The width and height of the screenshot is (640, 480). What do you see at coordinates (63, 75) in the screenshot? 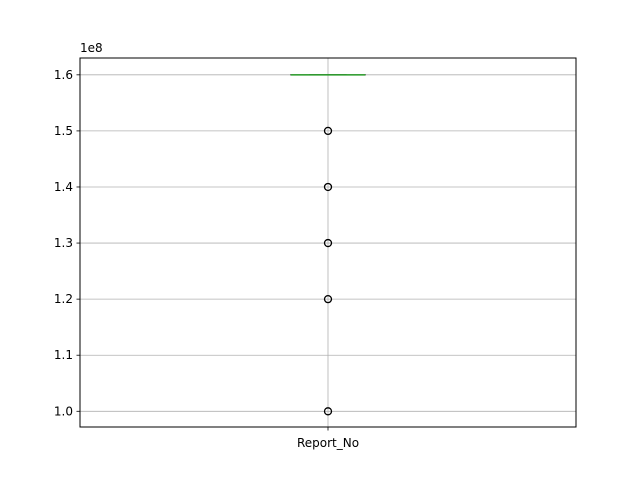
I see `y-tick-label: 1.6` at bounding box center [63, 75].